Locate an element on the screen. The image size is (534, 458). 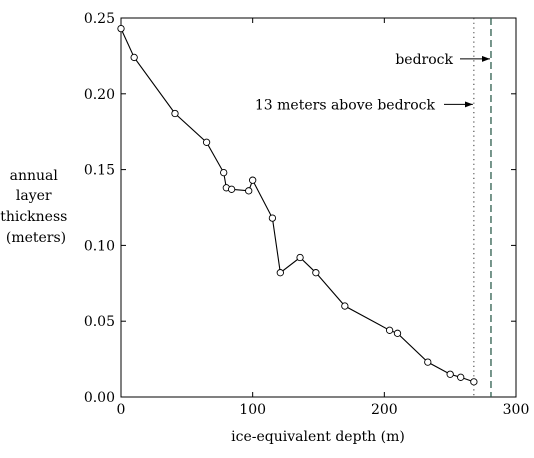
y-axis-label-line: (meters) is located at coordinates (36, 238).